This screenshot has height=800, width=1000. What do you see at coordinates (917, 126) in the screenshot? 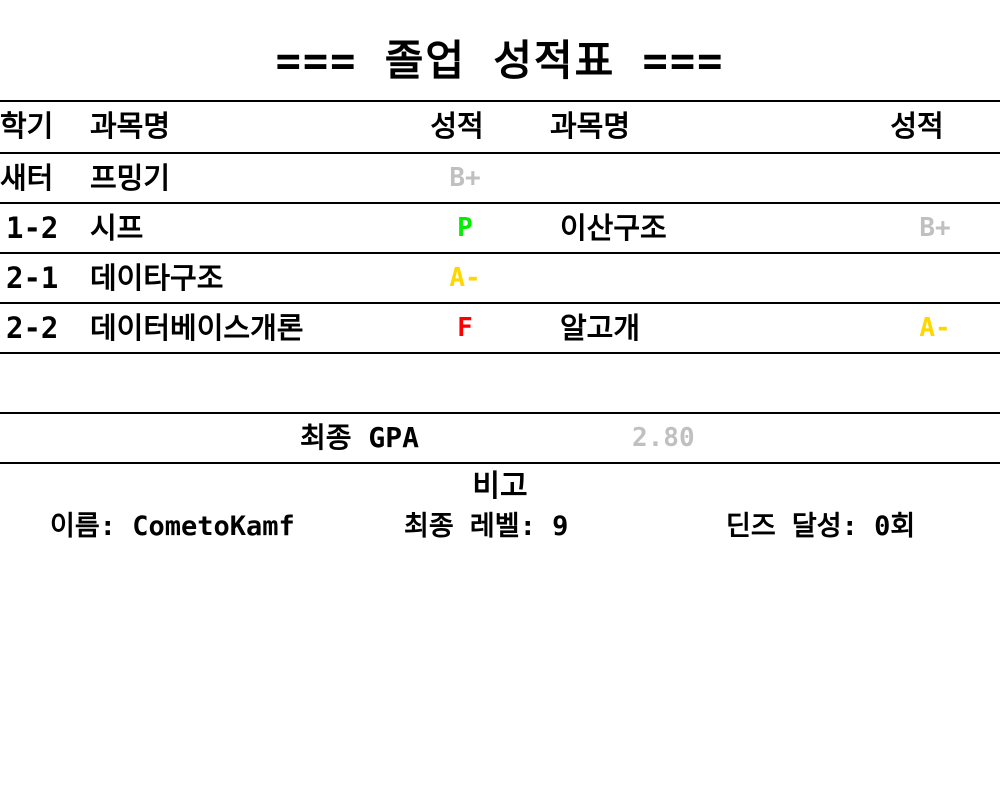
I see `header-grade-right: 성적` at bounding box center [917, 126].